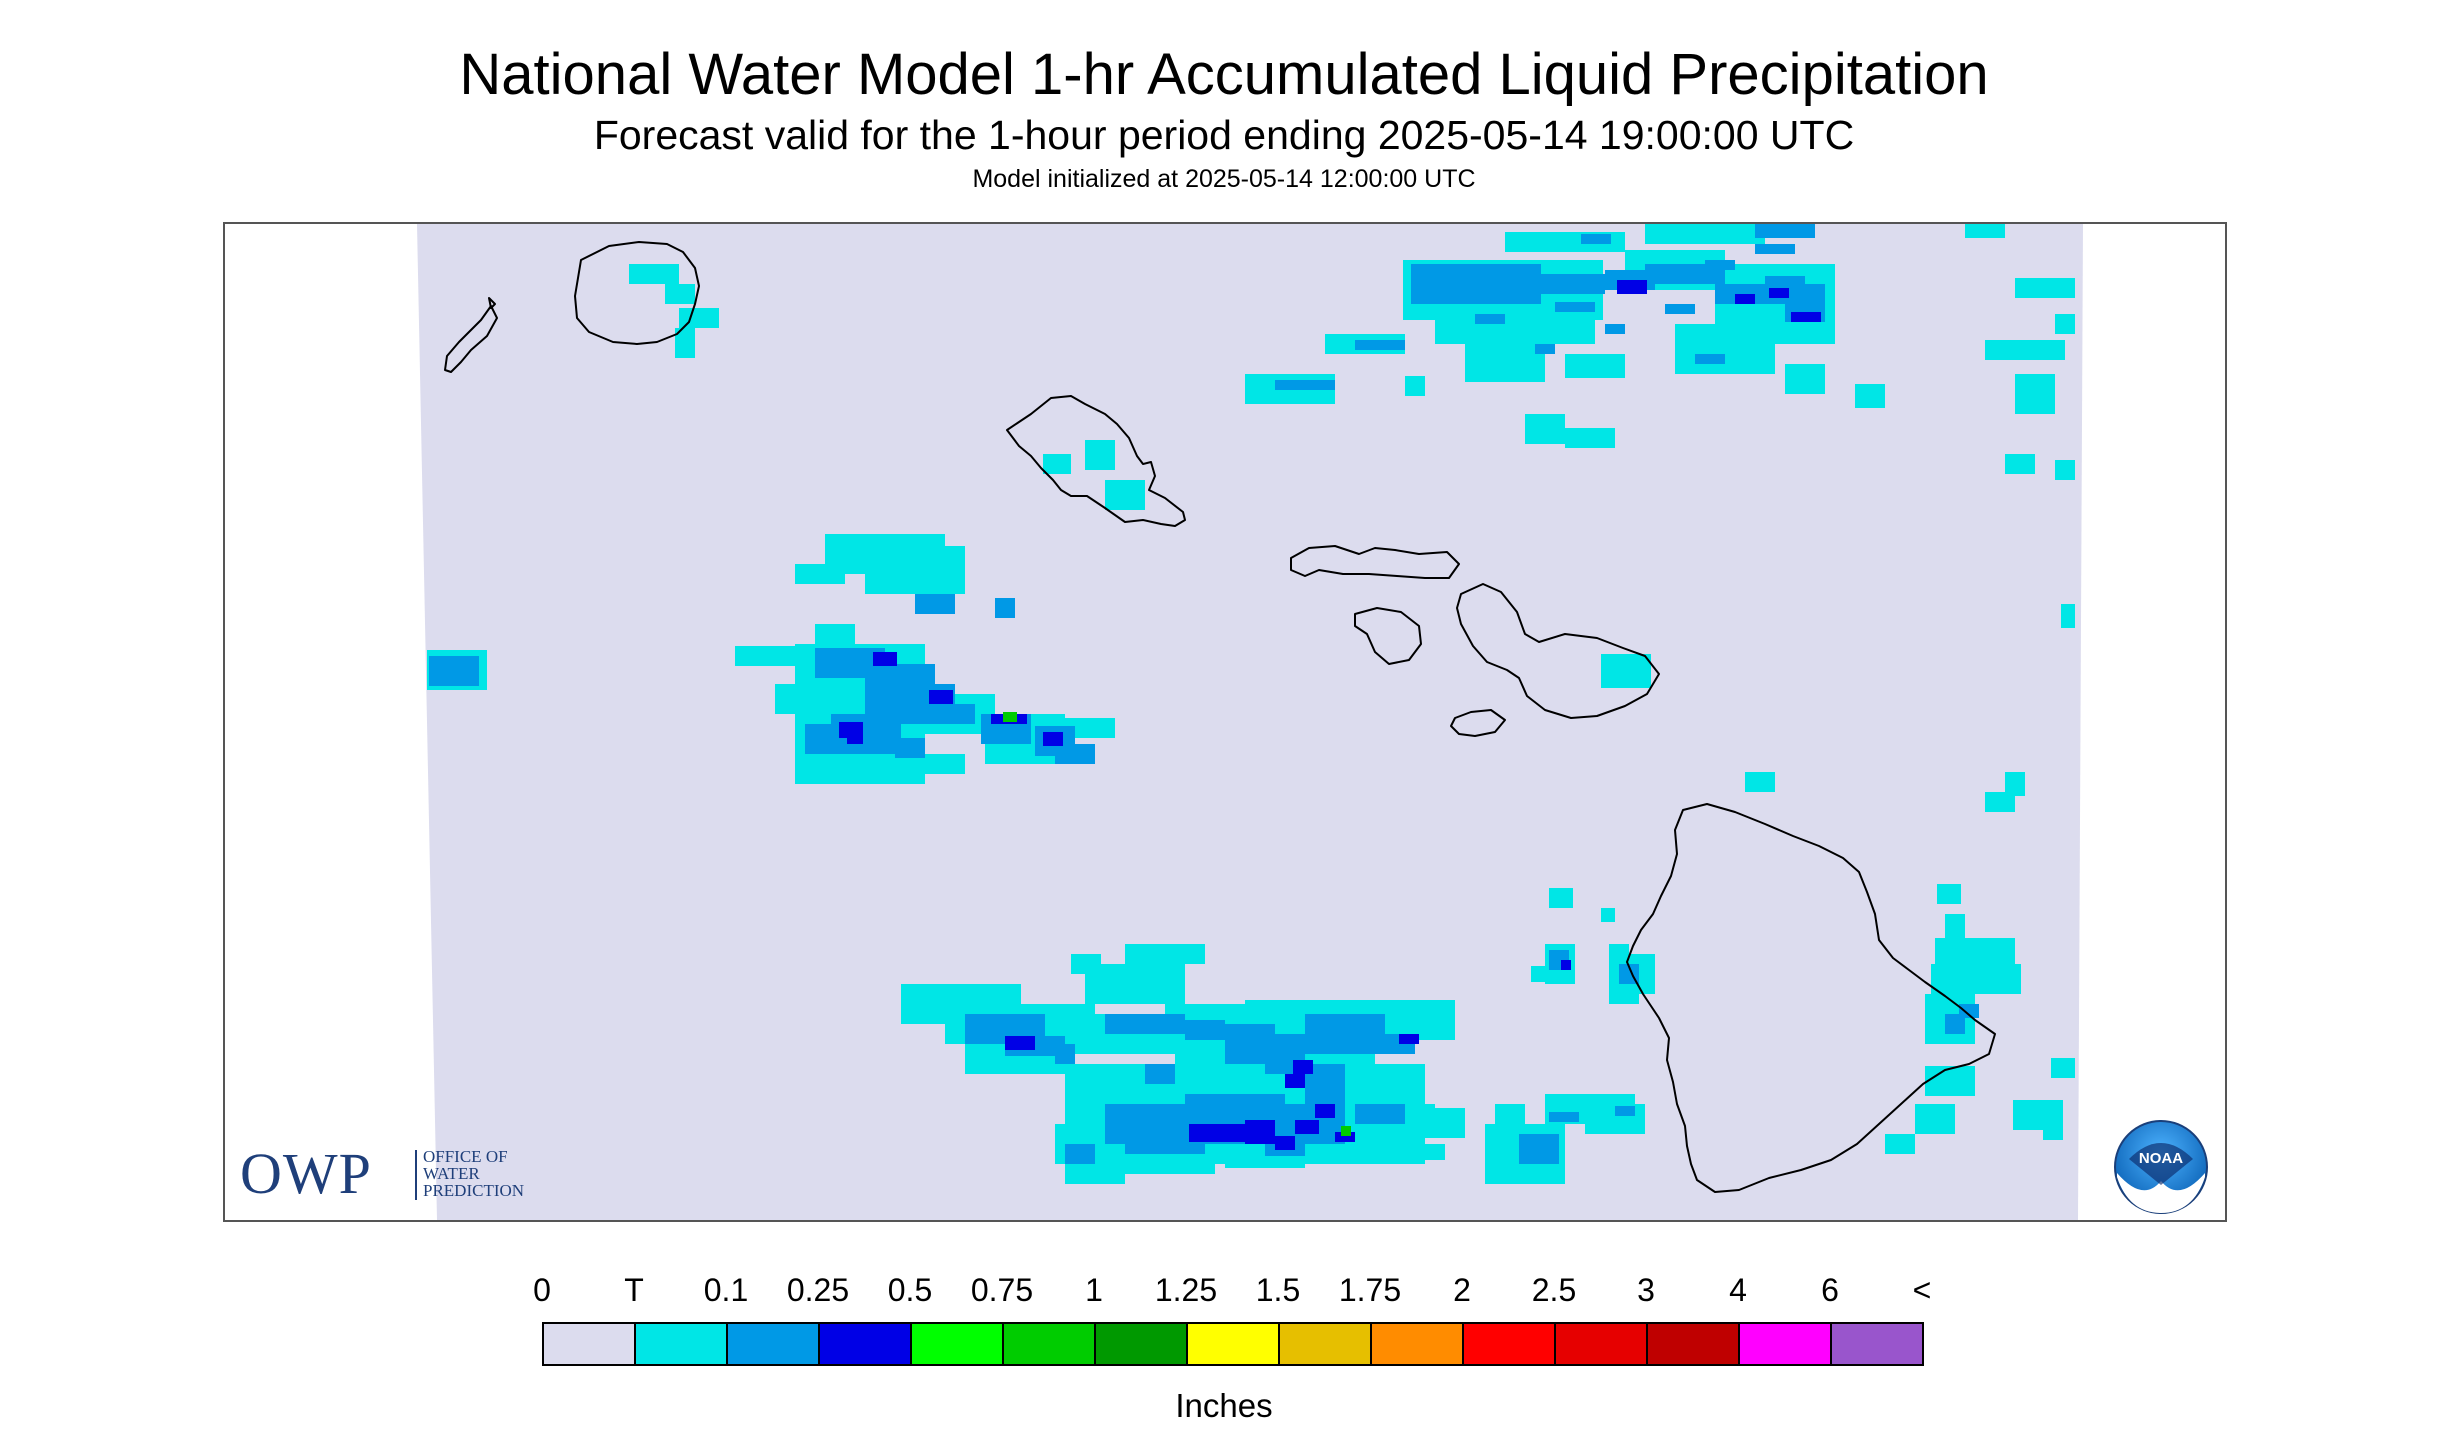 The width and height of the screenshot is (2448, 1448). I want to click on noaa-logo-icon: NOAA, so click(2161, 1167).